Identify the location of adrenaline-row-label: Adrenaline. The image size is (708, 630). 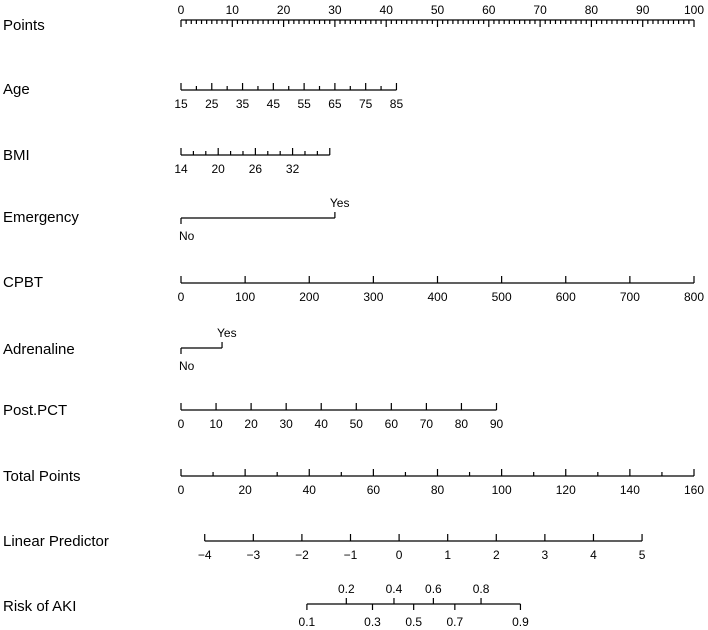
(39, 349).